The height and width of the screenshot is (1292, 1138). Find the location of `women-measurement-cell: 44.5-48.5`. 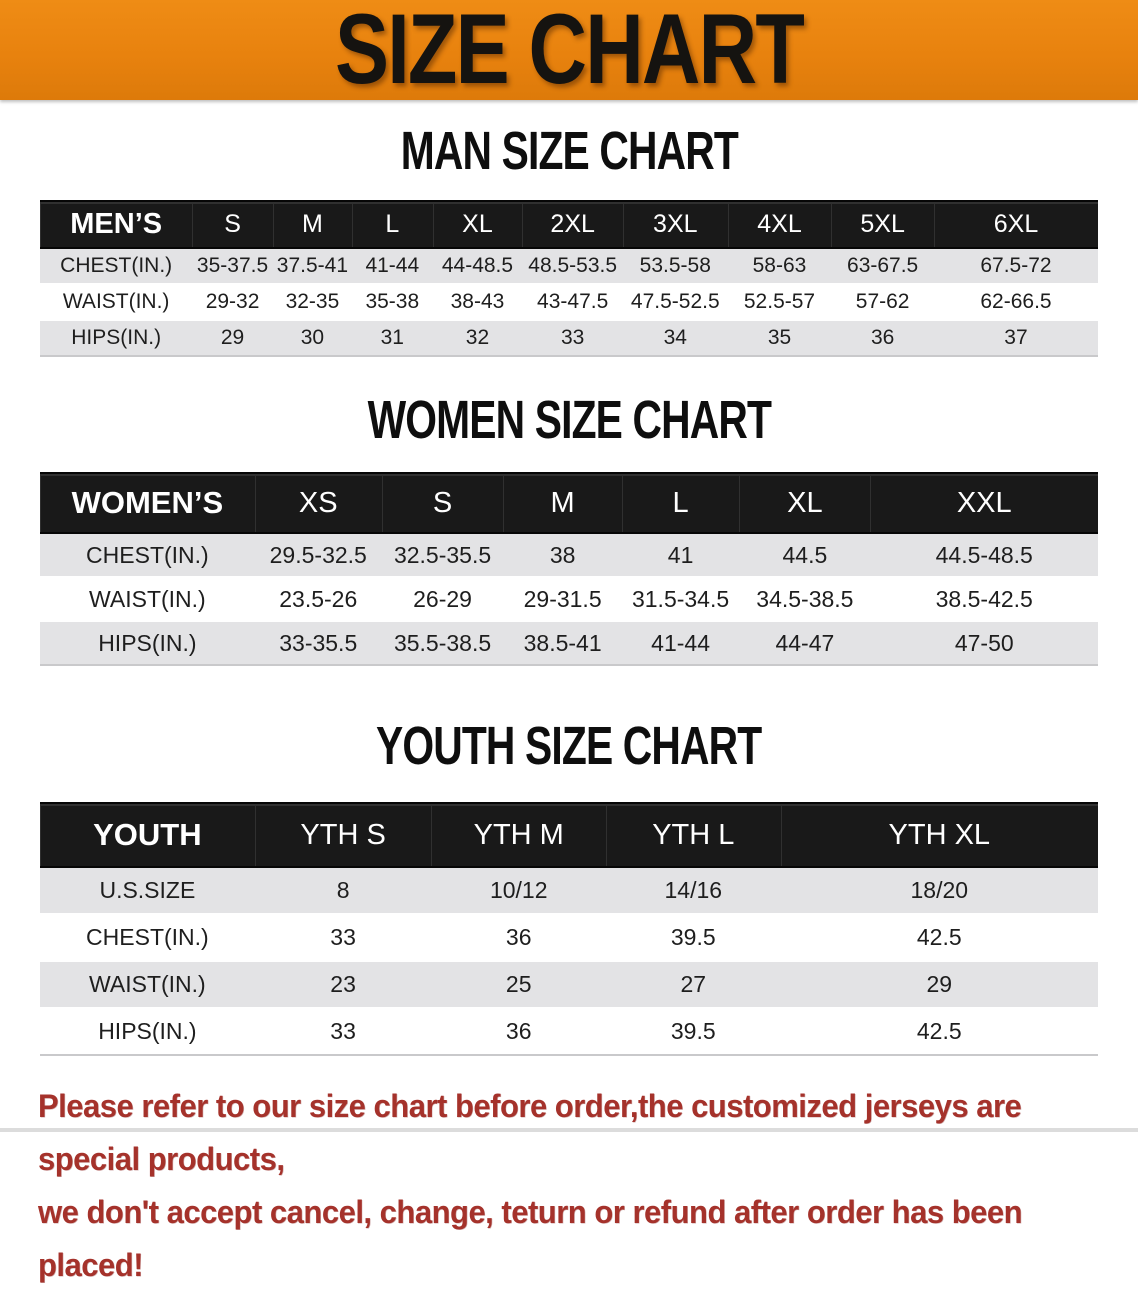

women-measurement-cell: 44.5-48.5 is located at coordinates (984, 554).